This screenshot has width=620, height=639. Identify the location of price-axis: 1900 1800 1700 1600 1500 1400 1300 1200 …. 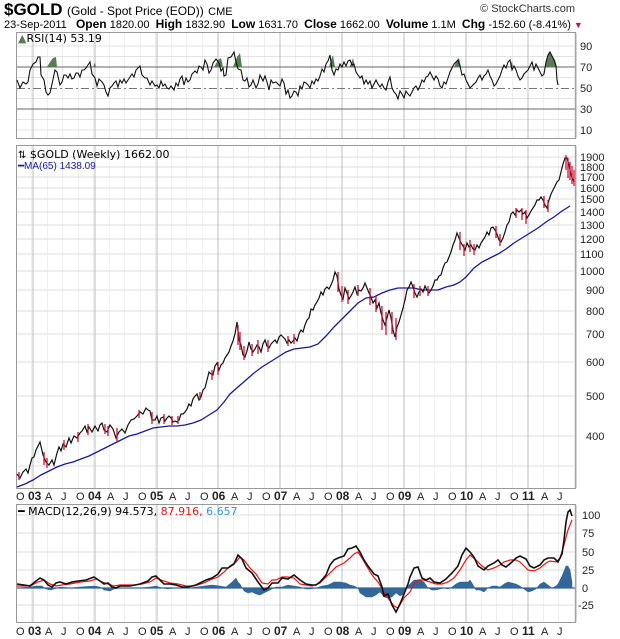
(589, 317).